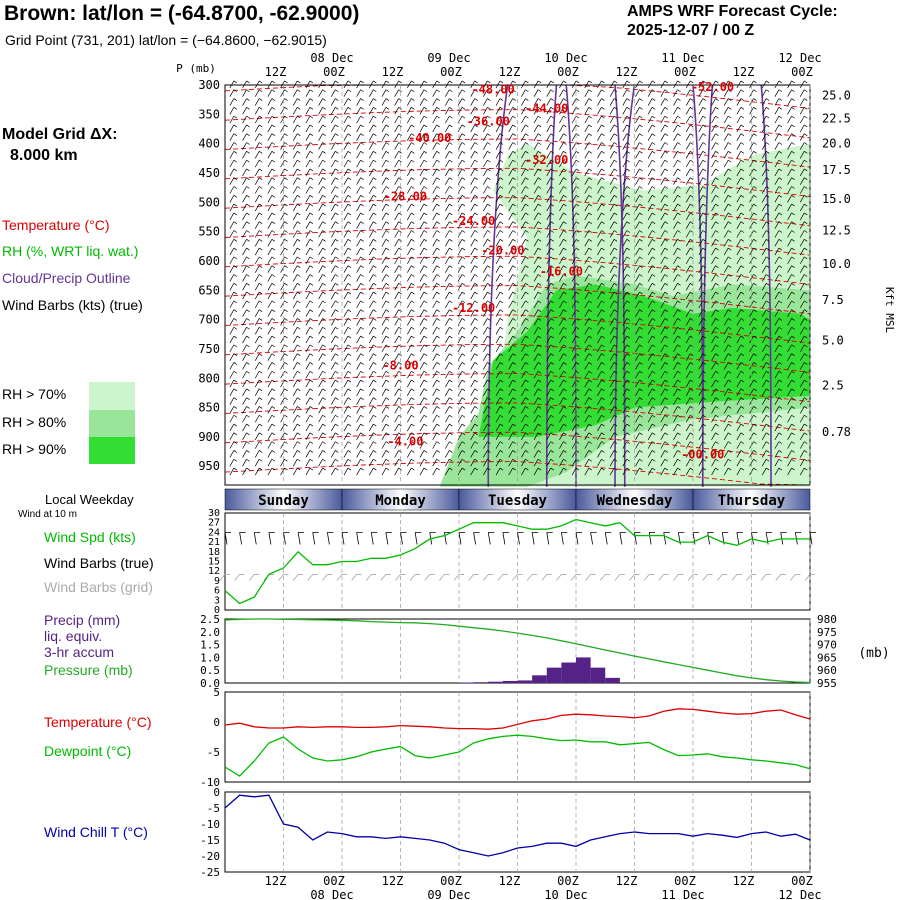 The height and width of the screenshot is (900, 900). What do you see at coordinates (510, 881) in the screenshot?
I see `bottom-x-tick: 12Z` at bounding box center [510, 881].